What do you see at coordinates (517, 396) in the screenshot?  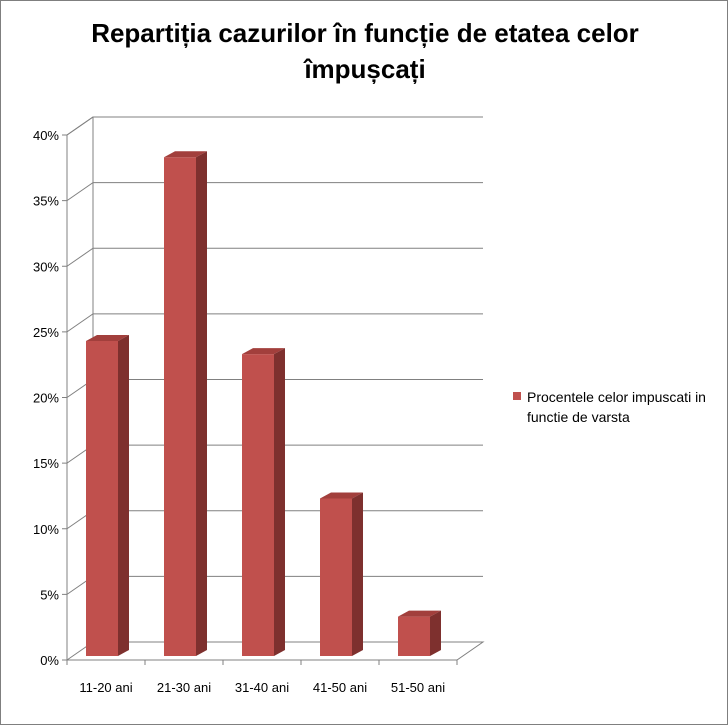 I see `legend-swatch` at bounding box center [517, 396].